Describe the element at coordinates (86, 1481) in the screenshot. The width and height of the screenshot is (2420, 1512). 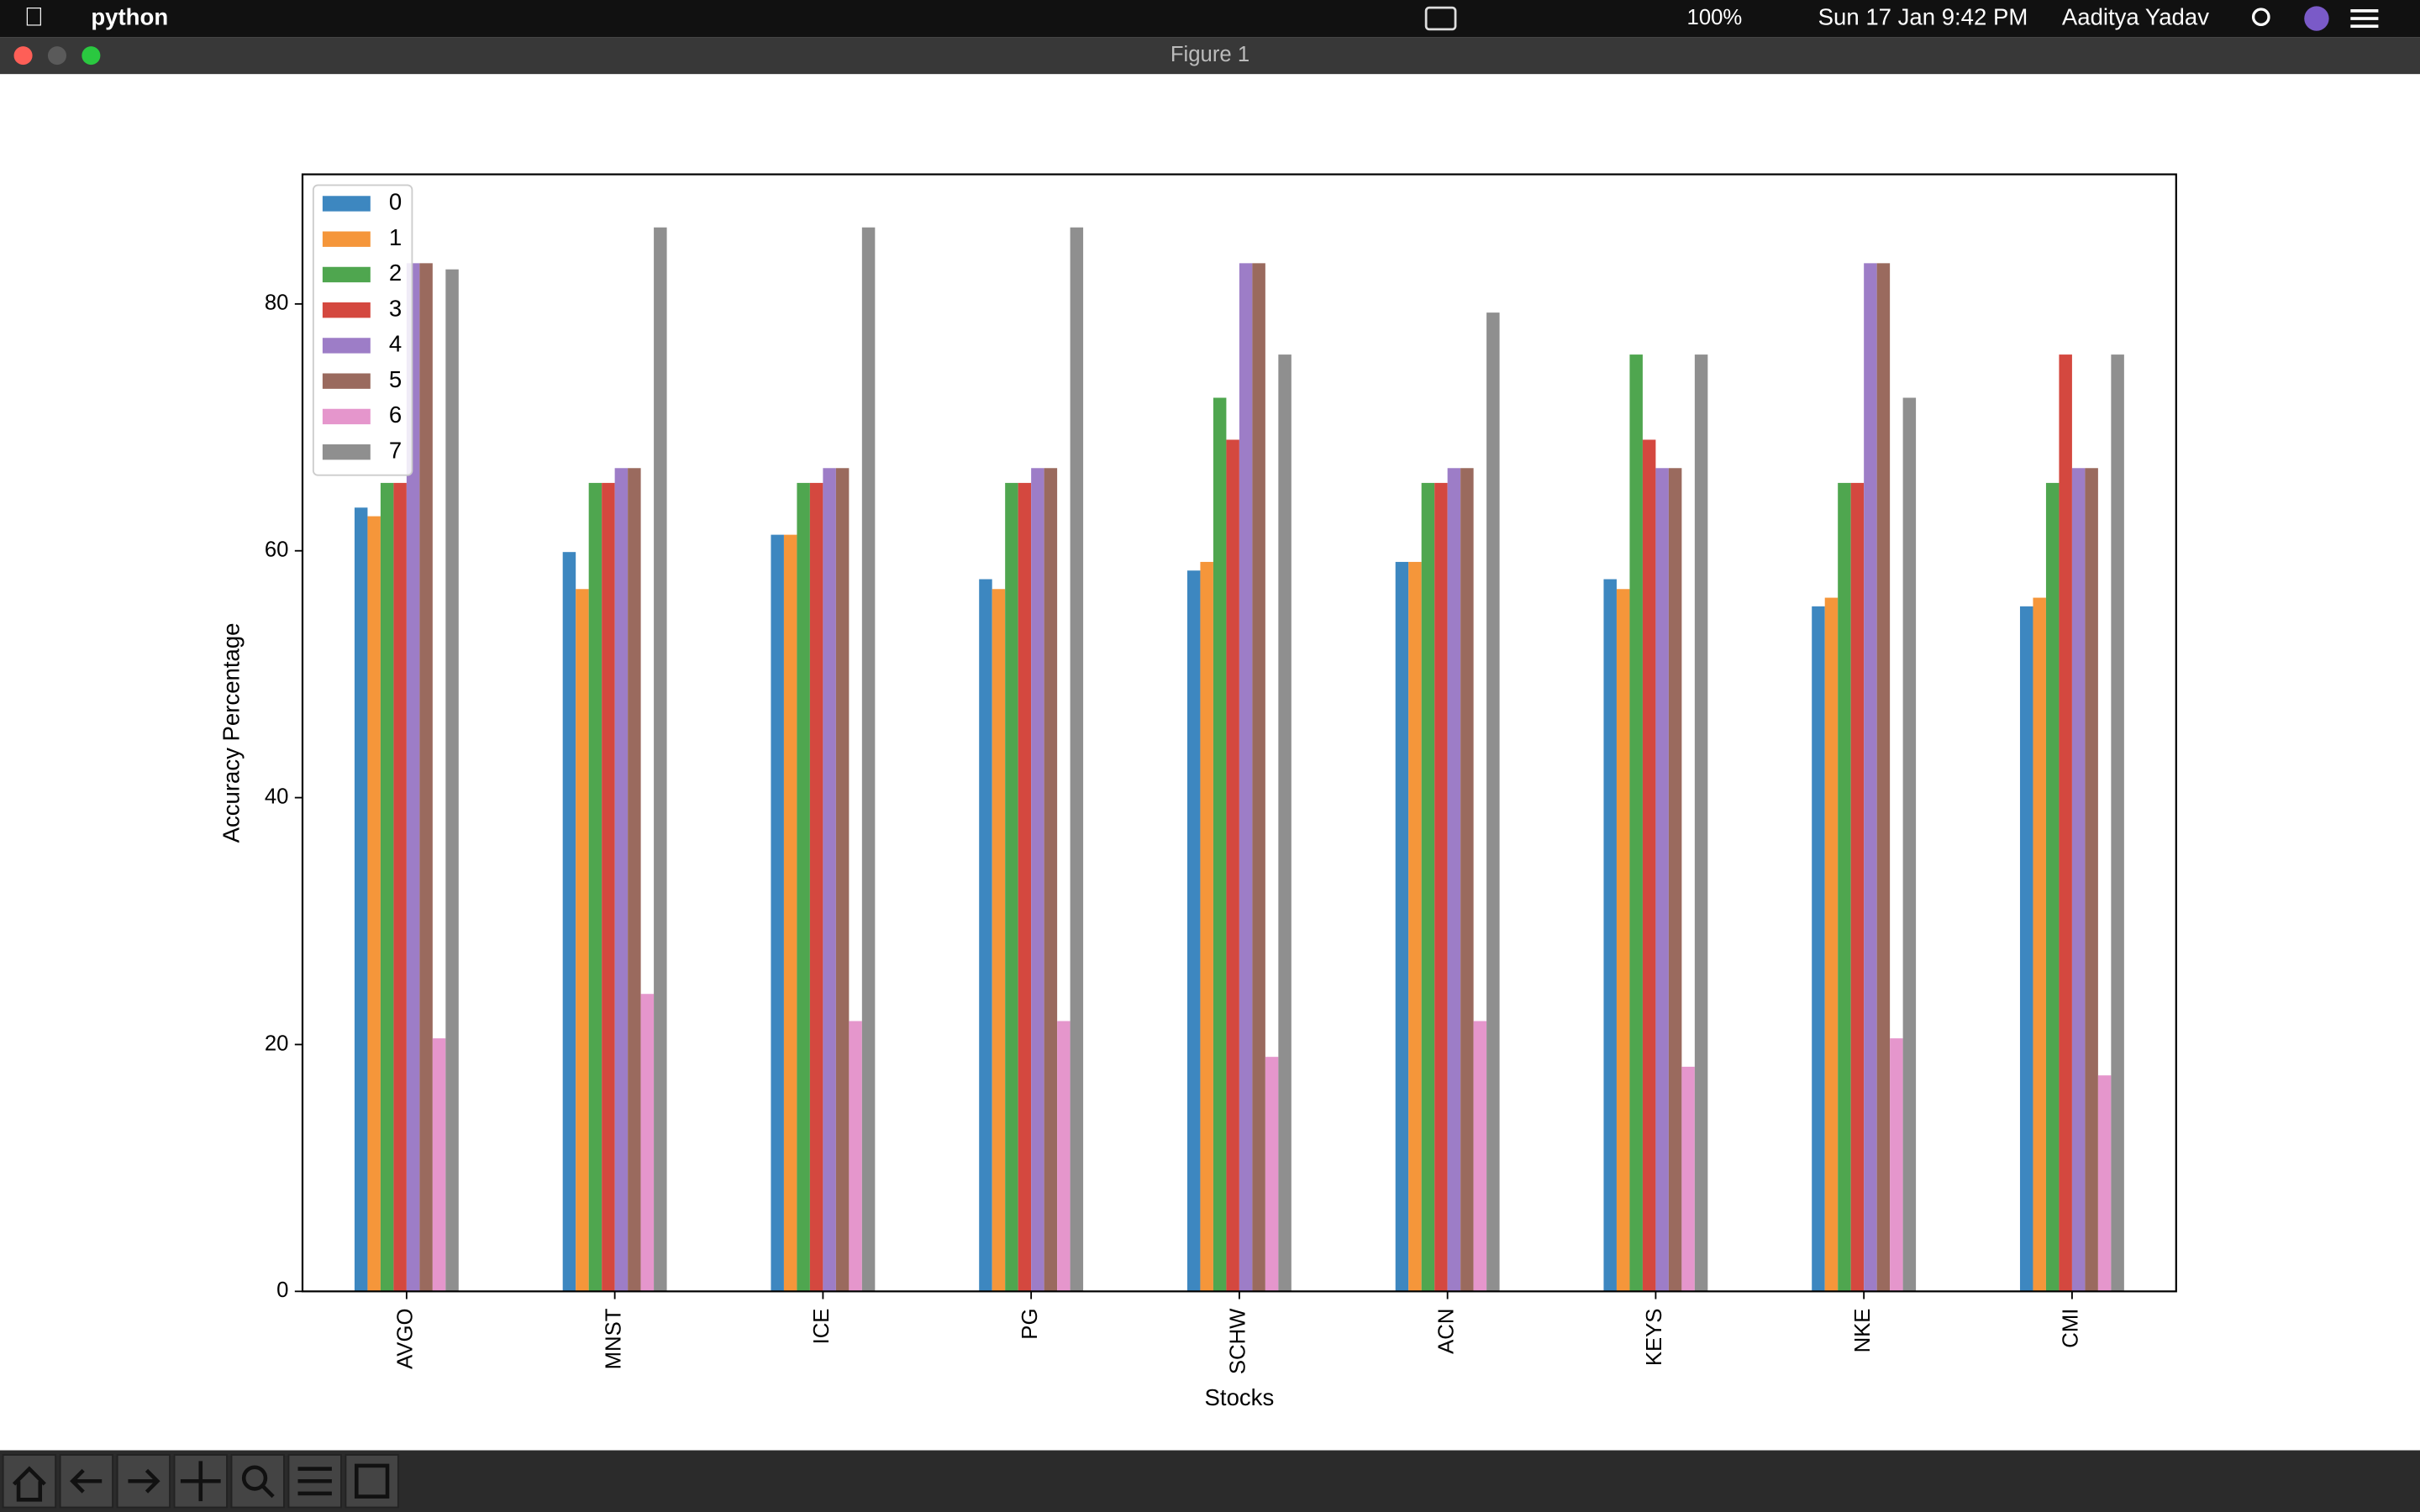
I see `back-icon` at that location.